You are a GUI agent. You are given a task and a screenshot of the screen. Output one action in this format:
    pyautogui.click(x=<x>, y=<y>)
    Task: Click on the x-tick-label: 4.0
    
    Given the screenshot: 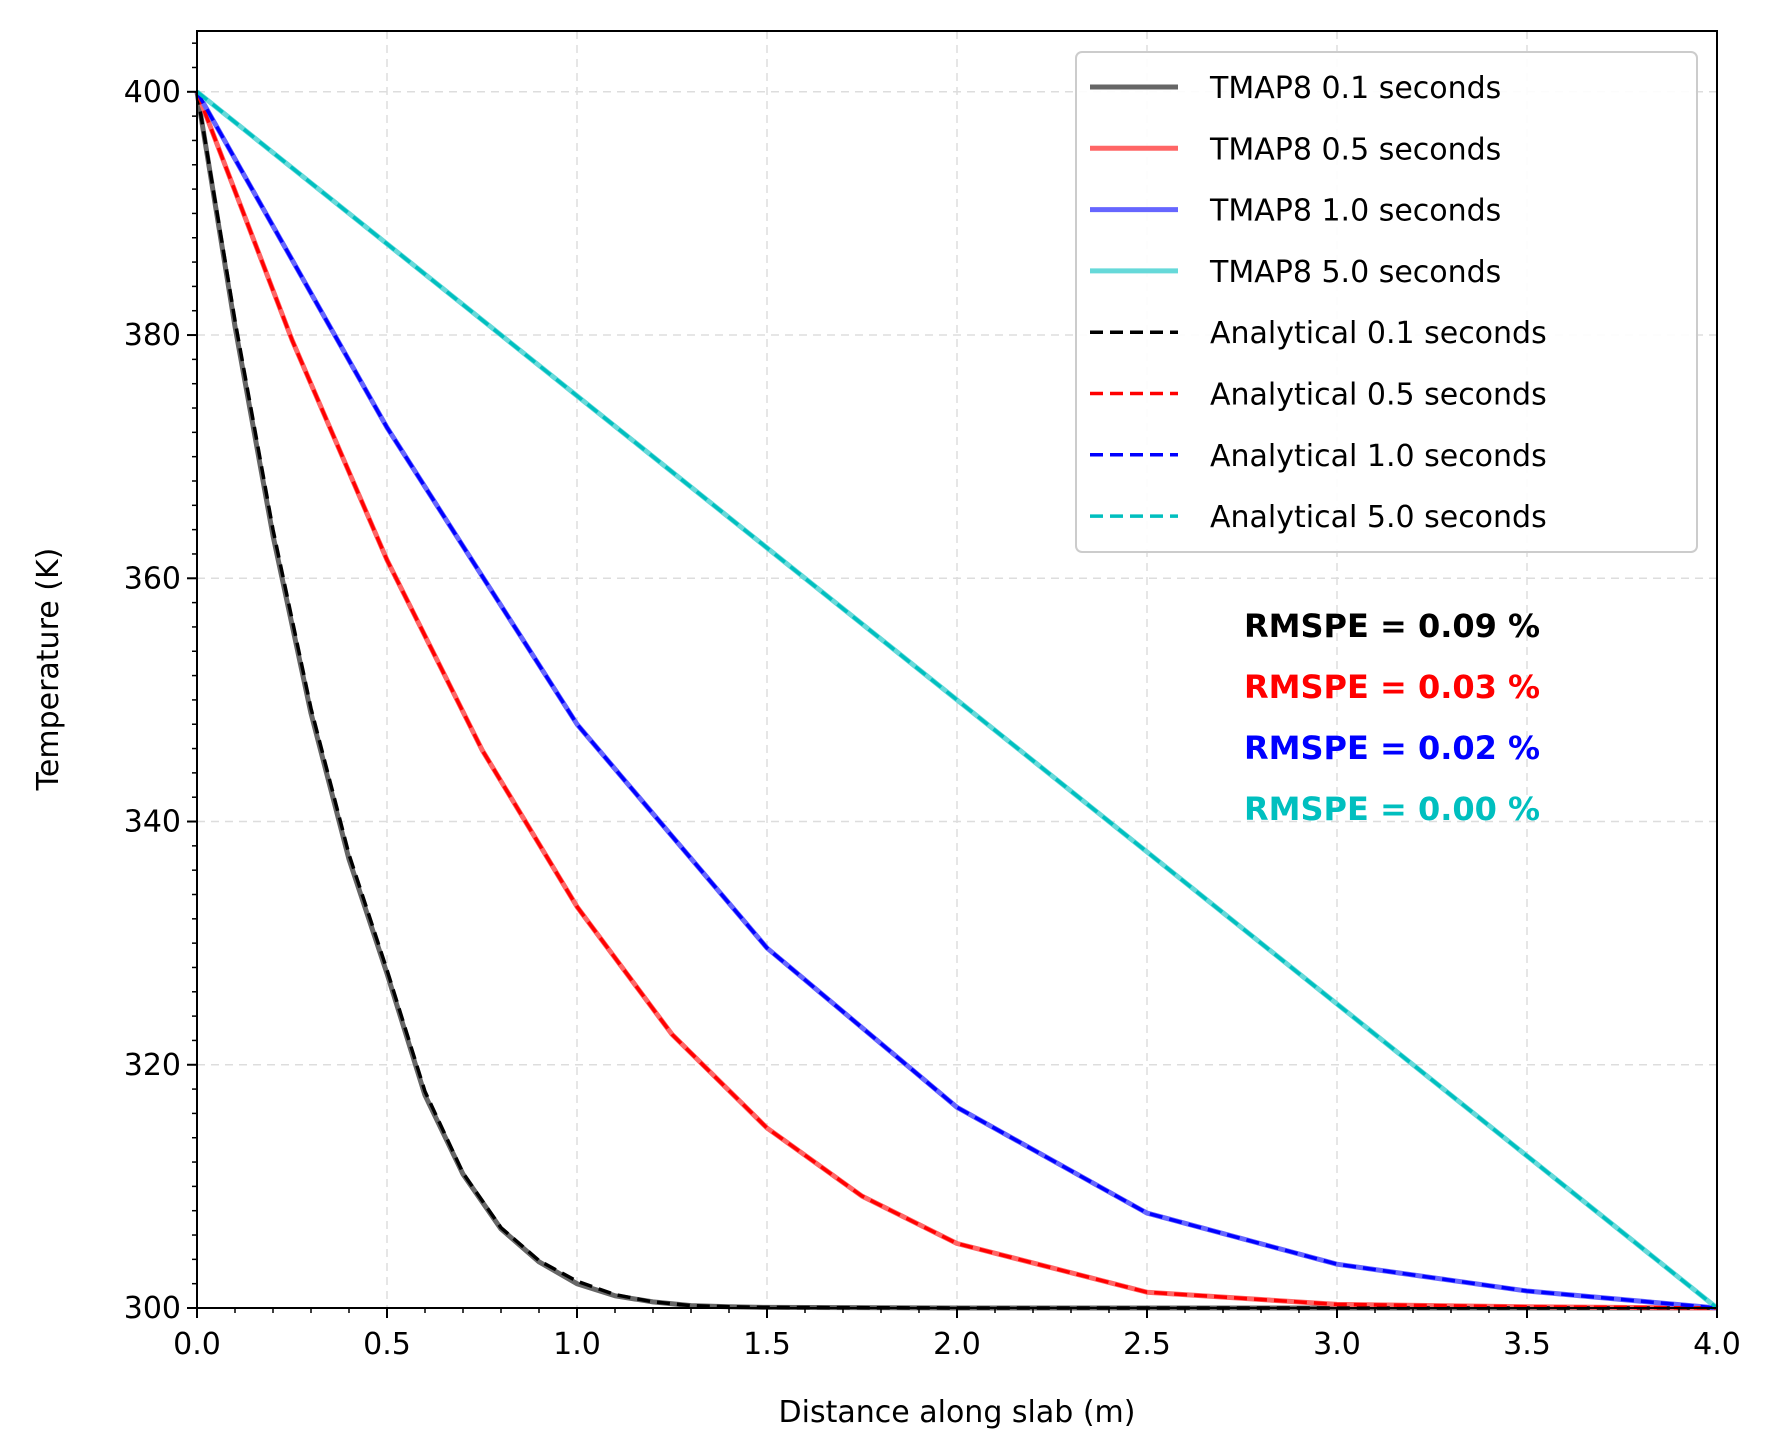 What is the action you would take?
    pyautogui.click(x=1717, y=1344)
    